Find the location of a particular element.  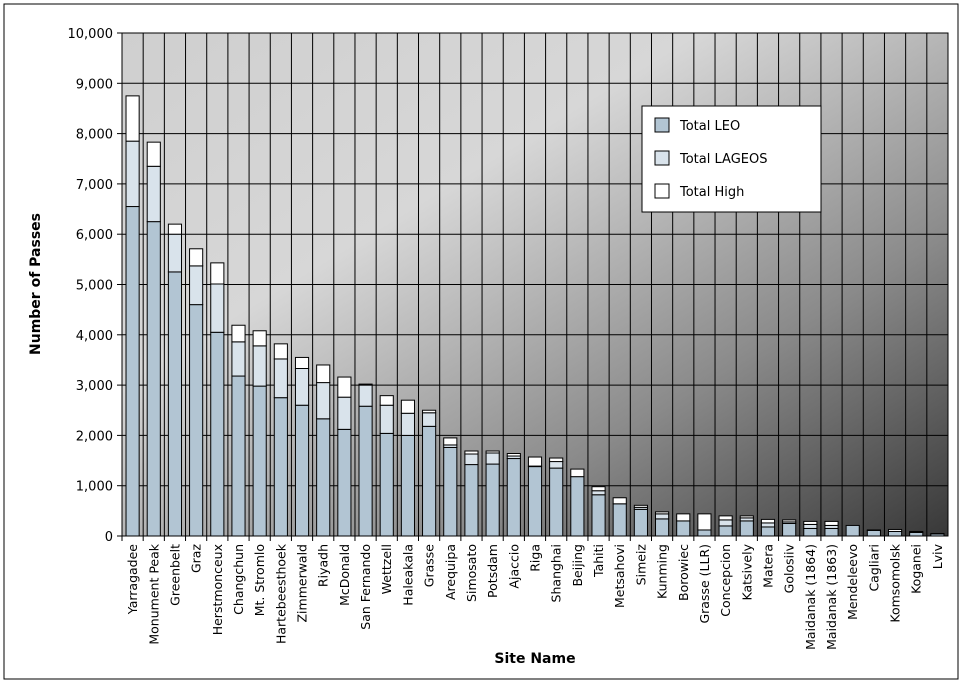

x-tick-label: Haleakala is located at coordinates (407, 575).